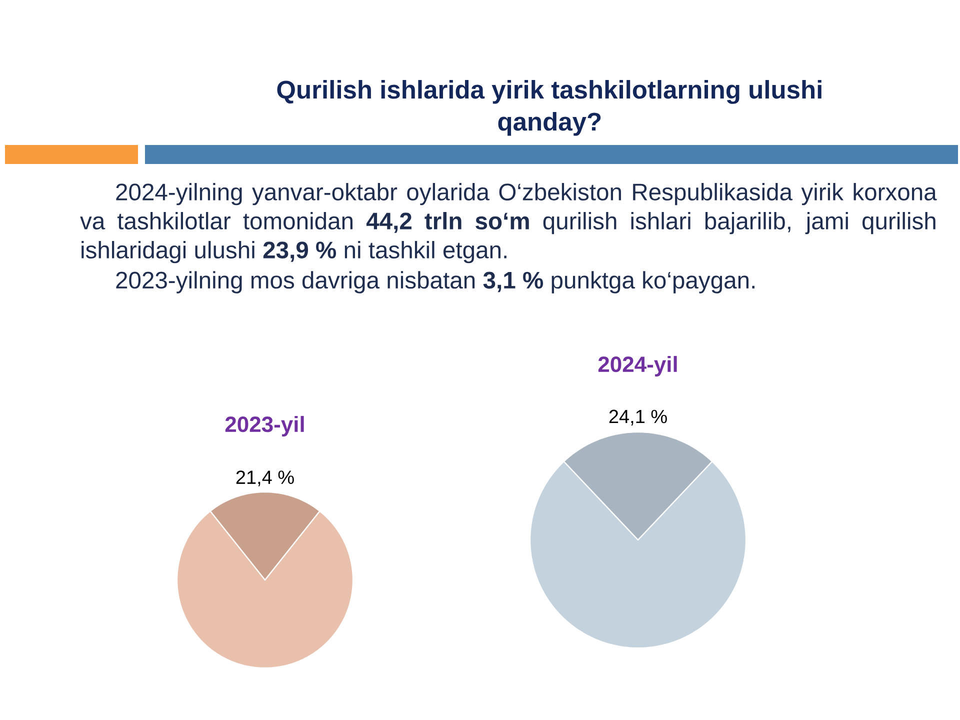 The image size is (960, 720). Describe the element at coordinates (264, 426) in the screenshot. I see `chart-title: 2023-yil` at that location.